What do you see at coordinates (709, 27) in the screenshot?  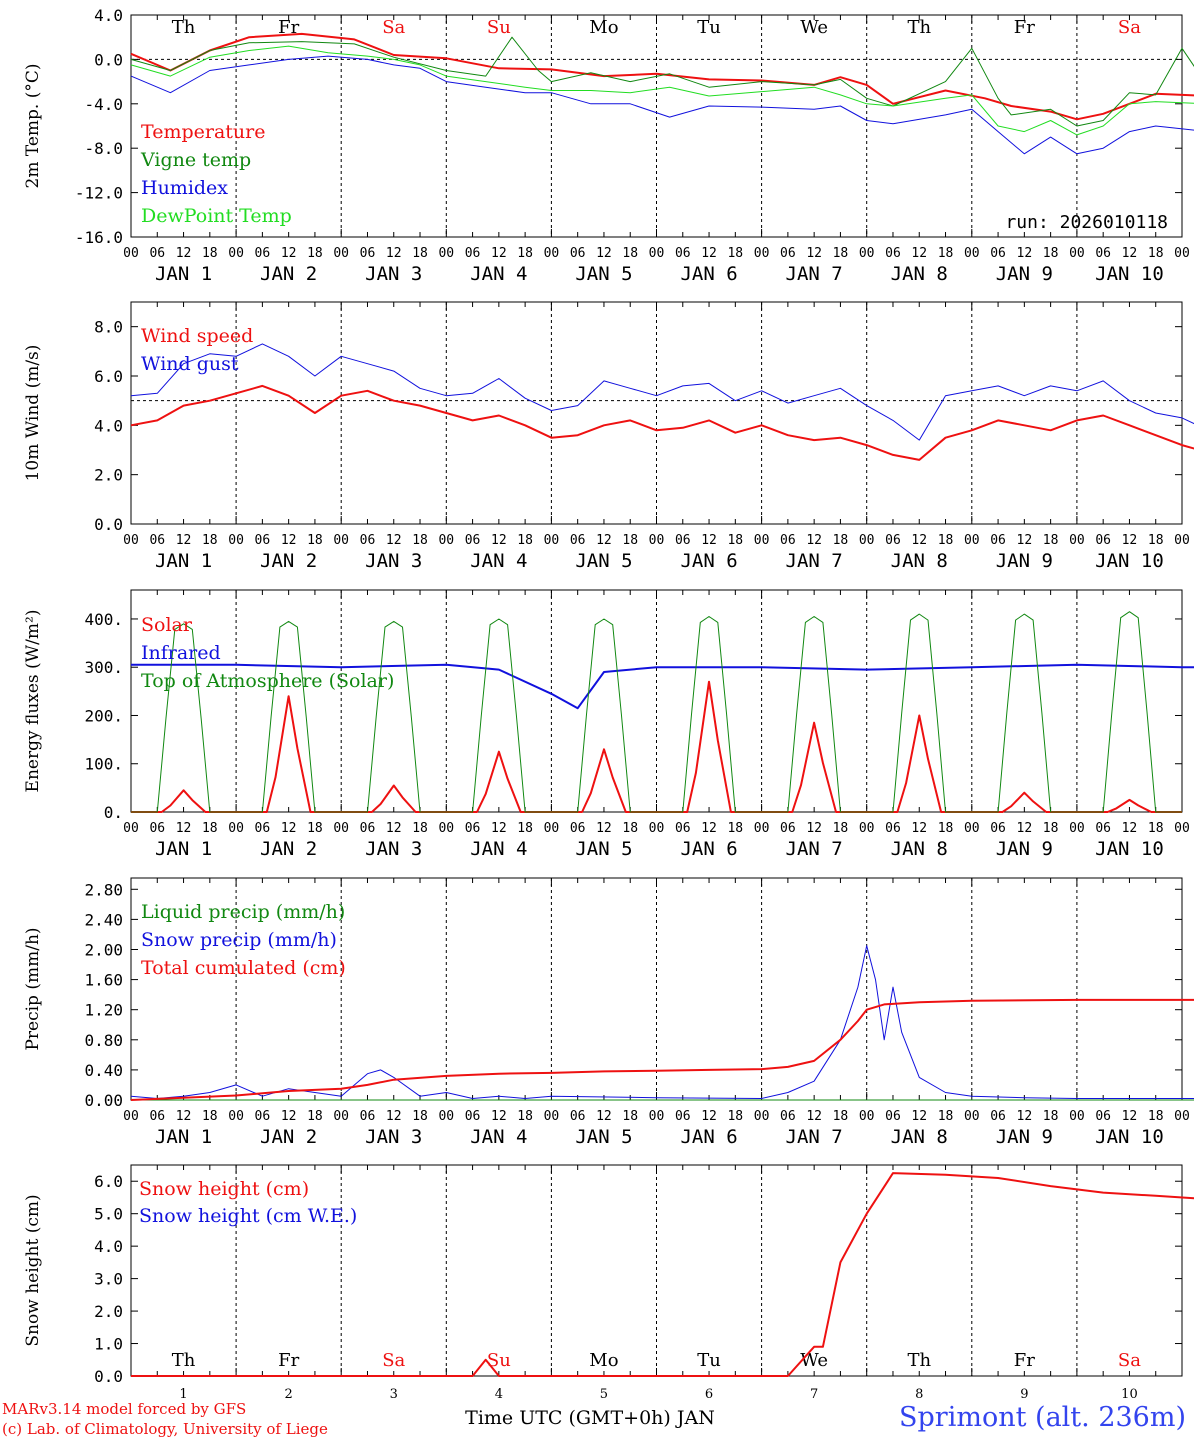 I see `weekday-label: Tu` at bounding box center [709, 27].